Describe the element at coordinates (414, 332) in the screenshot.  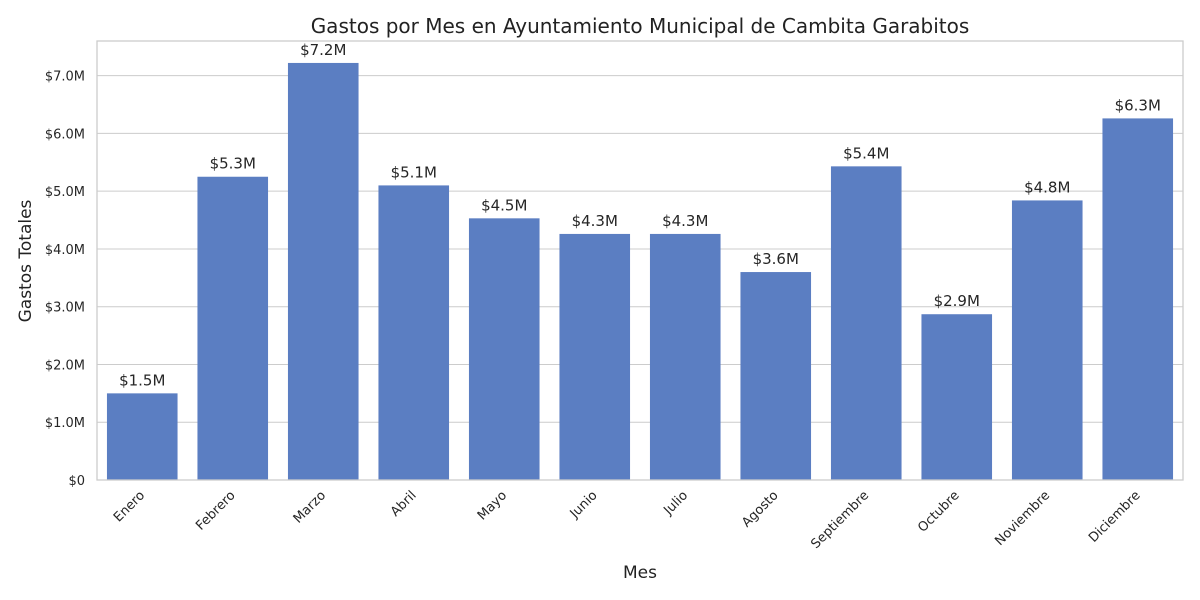
I see `bar-abril` at that location.